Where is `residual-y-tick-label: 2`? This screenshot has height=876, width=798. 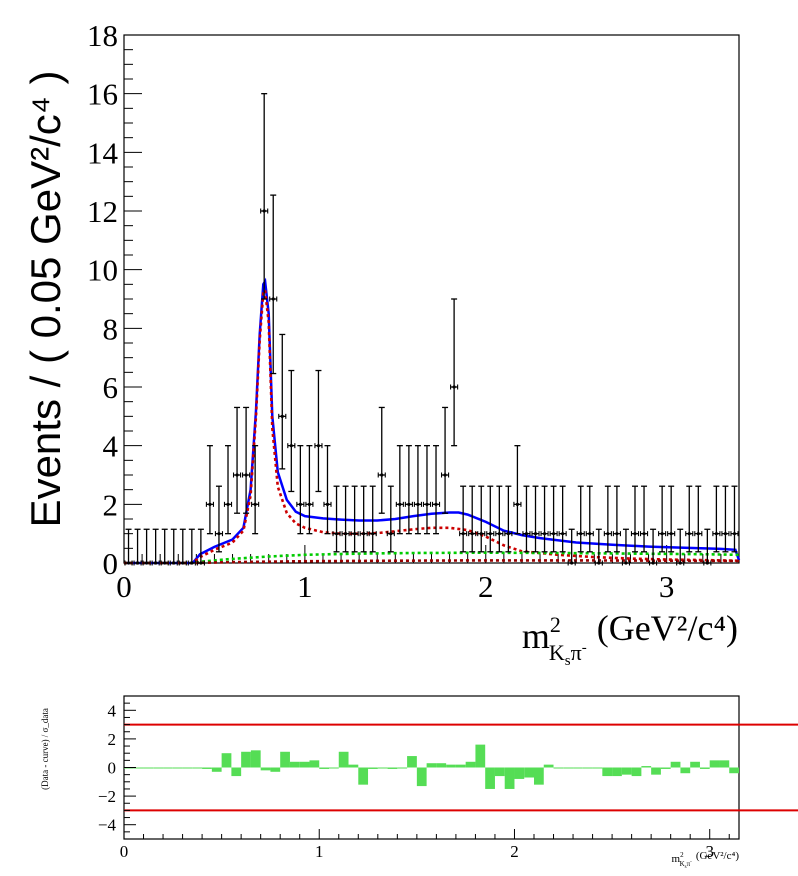 residual-y-tick-label: 2 is located at coordinates (112, 739).